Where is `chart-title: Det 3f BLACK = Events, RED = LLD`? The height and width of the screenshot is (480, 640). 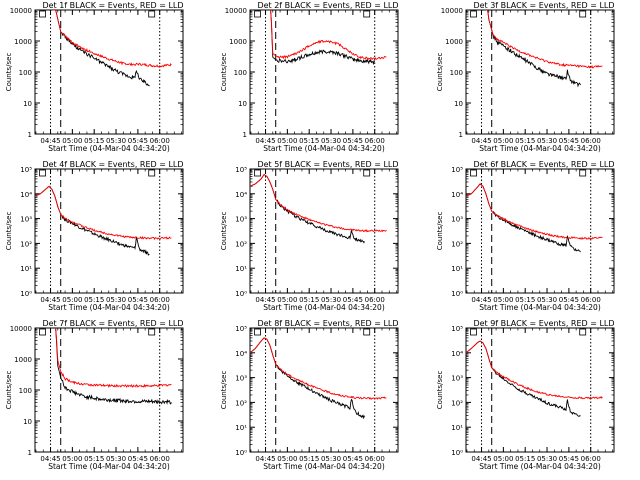 chart-title: Det 3f BLACK = Events, RED = LLD is located at coordinates (543, 5).